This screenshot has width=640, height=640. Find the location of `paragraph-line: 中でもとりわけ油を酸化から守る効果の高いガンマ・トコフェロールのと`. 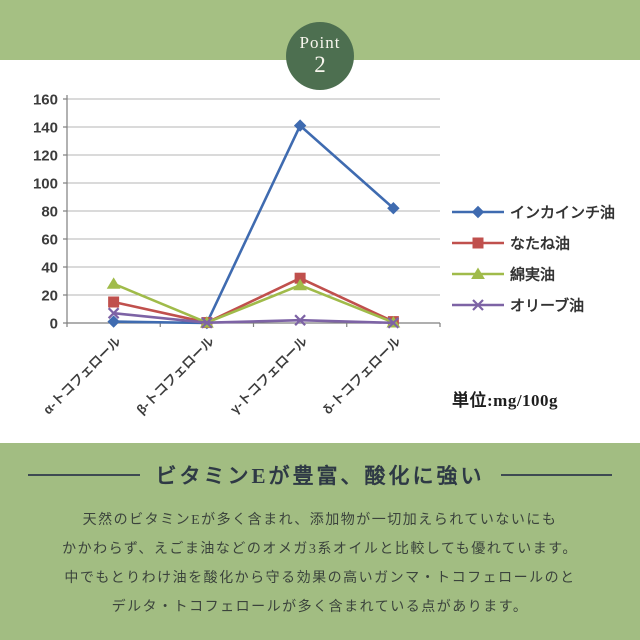

paragraph-line: 中でもとりわけ油を酸化から守る効果の高いガンマ・トコフェロールのと is located at coordinates (320, 578).